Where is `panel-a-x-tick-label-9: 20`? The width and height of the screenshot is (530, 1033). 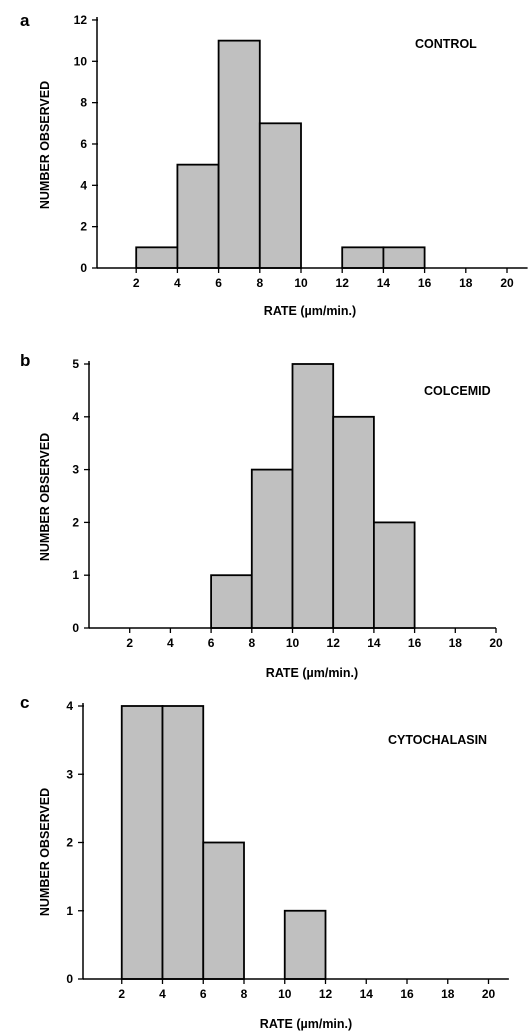
panel-a-x-tick-label-9: 20 is located at coordinates (507, 283).